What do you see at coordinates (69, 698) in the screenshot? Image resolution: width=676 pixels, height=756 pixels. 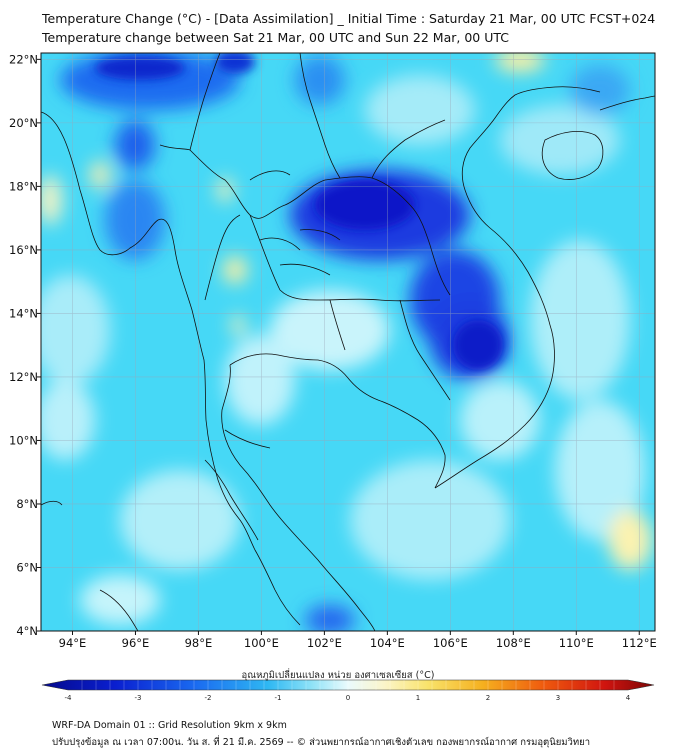 I see `colorbar-tick-label: -4` at bounding box center [69, 698].